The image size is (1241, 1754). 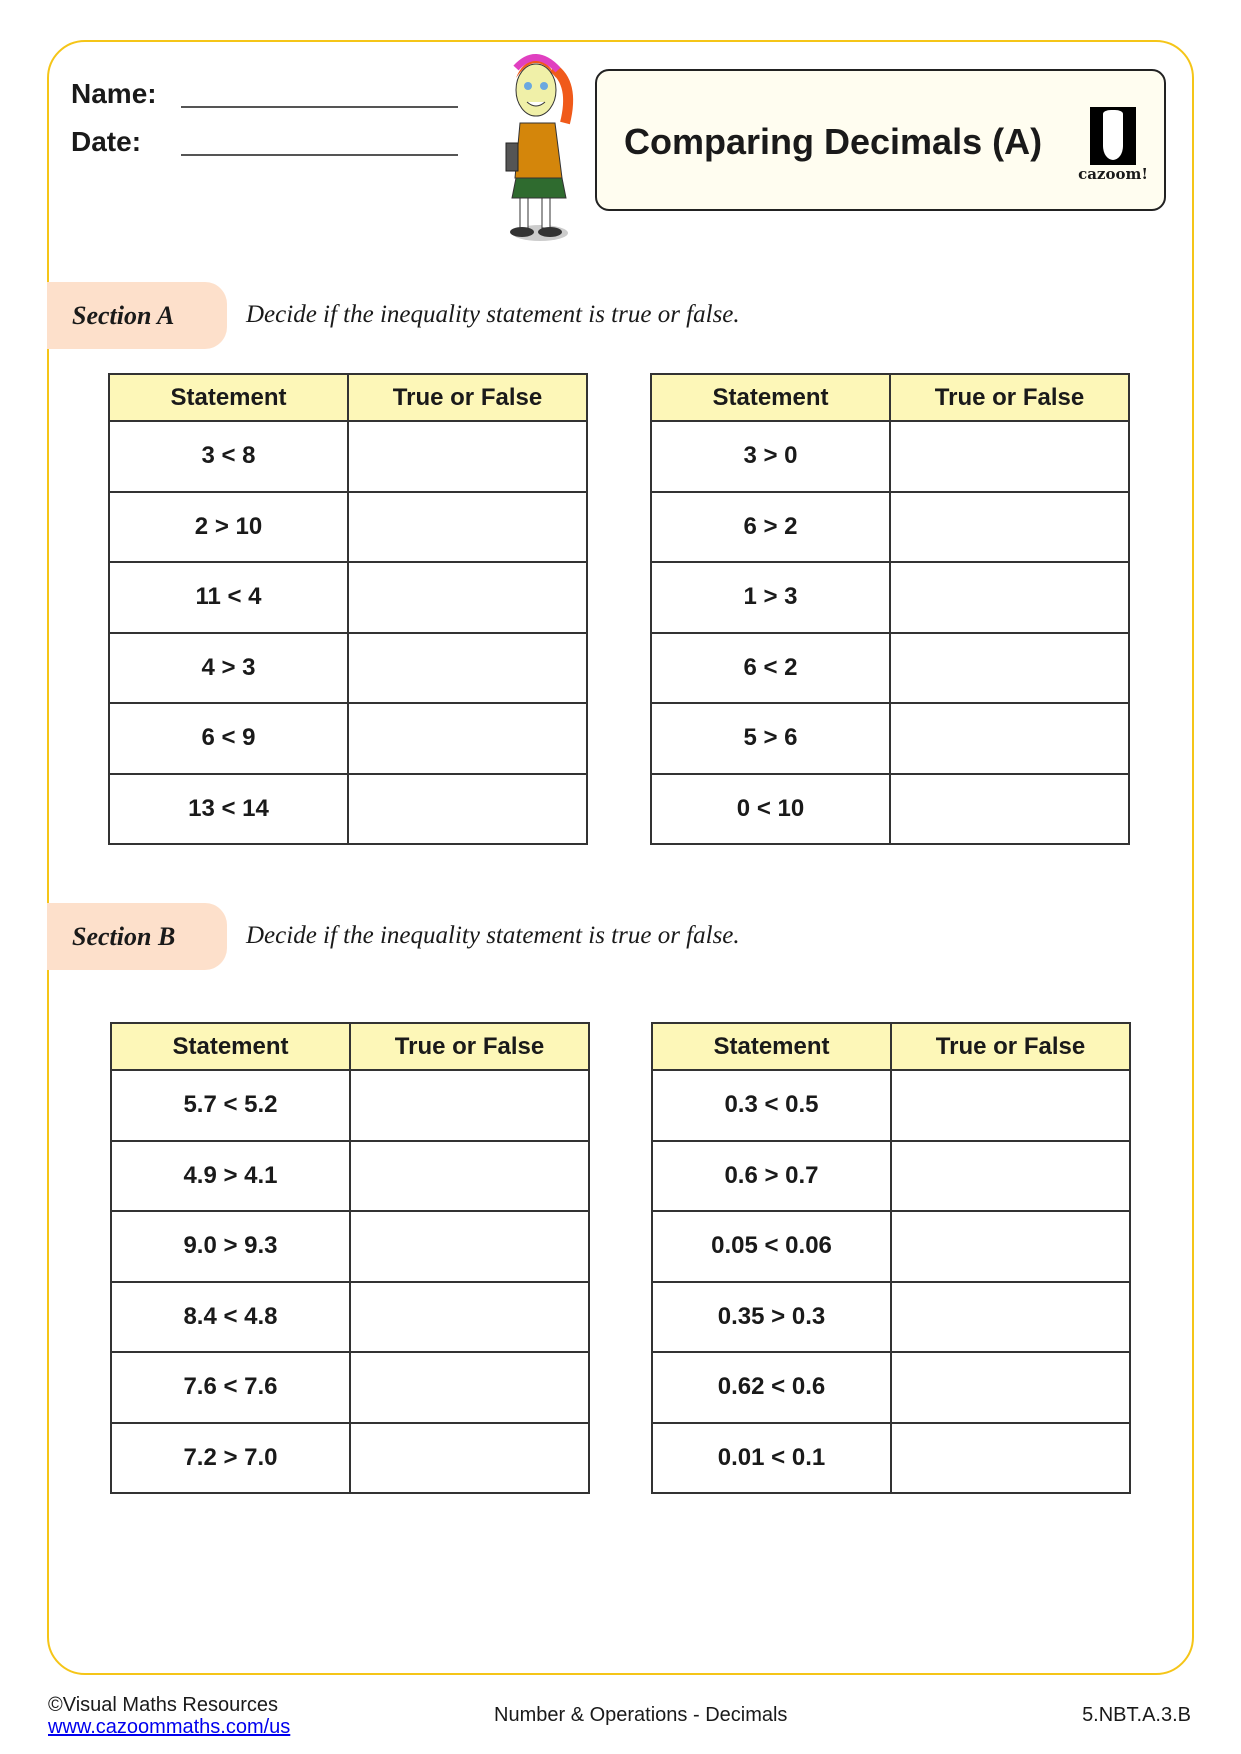 What do you see at coordinates (228, 808) in the screenshot?
I see `statement-cell: 13 < 14` at bounding box center [228, 808].